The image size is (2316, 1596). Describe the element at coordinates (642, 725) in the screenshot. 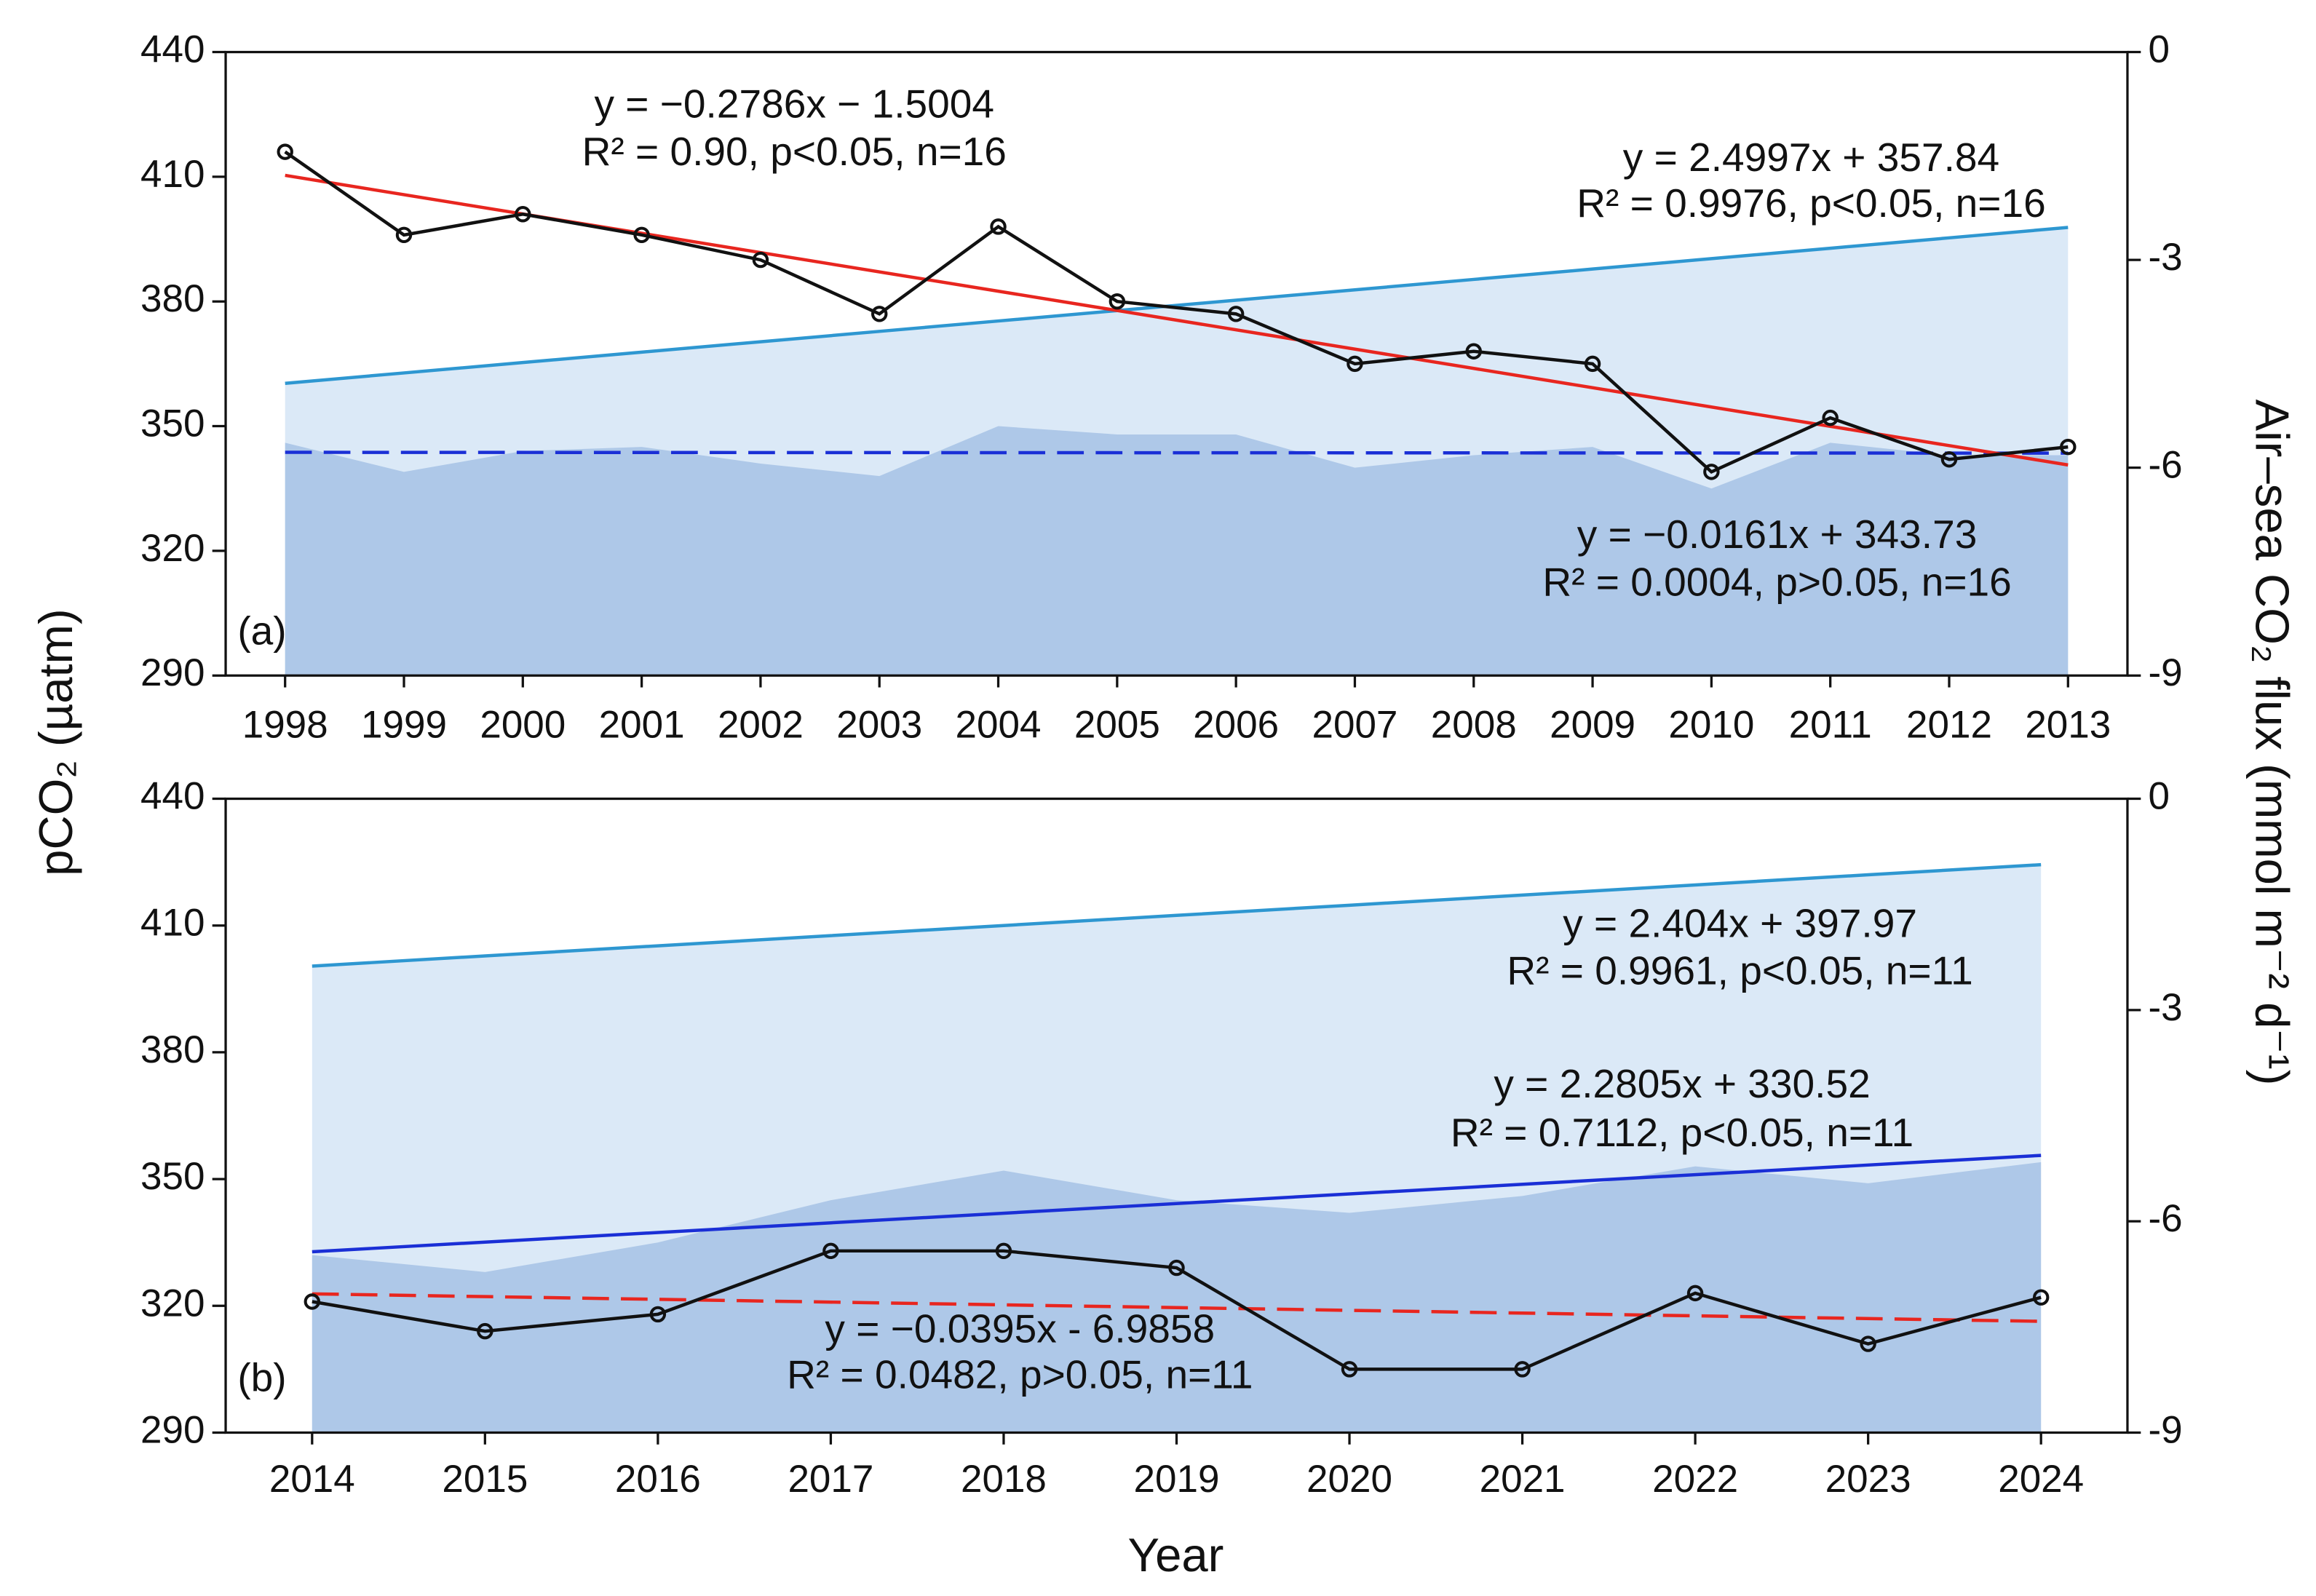

I see `x-tick-label: 2001` at that location.